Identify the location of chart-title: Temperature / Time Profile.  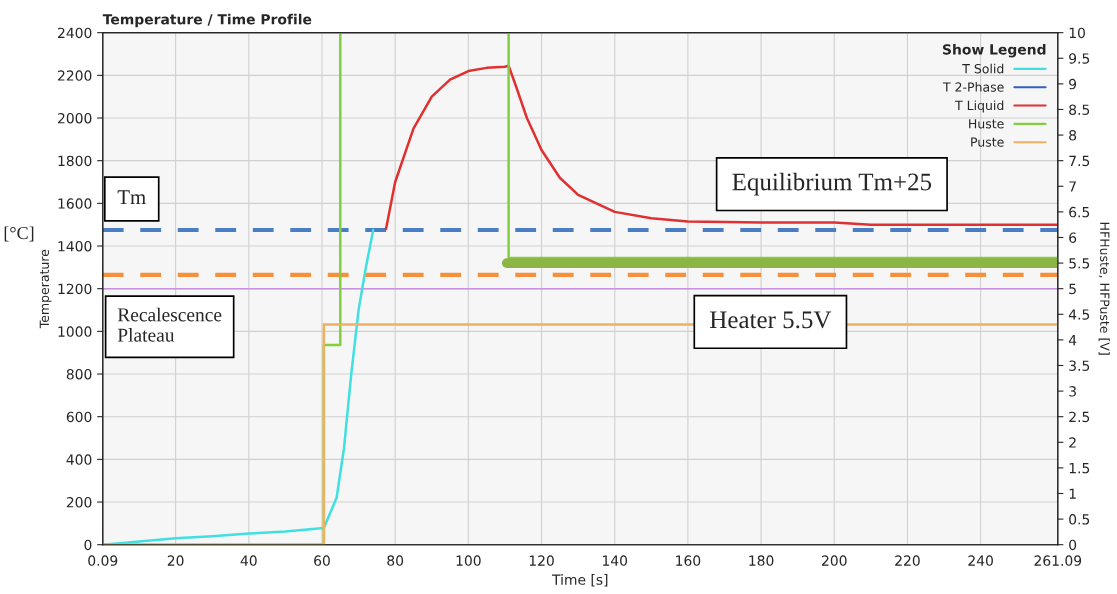
(207, 20).